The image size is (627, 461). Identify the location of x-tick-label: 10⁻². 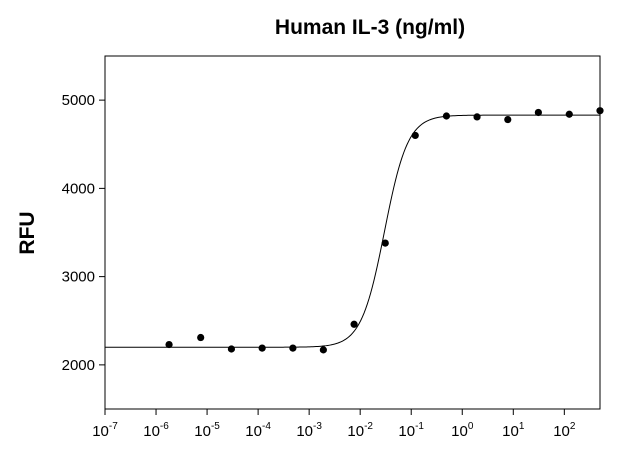
(360, 430).